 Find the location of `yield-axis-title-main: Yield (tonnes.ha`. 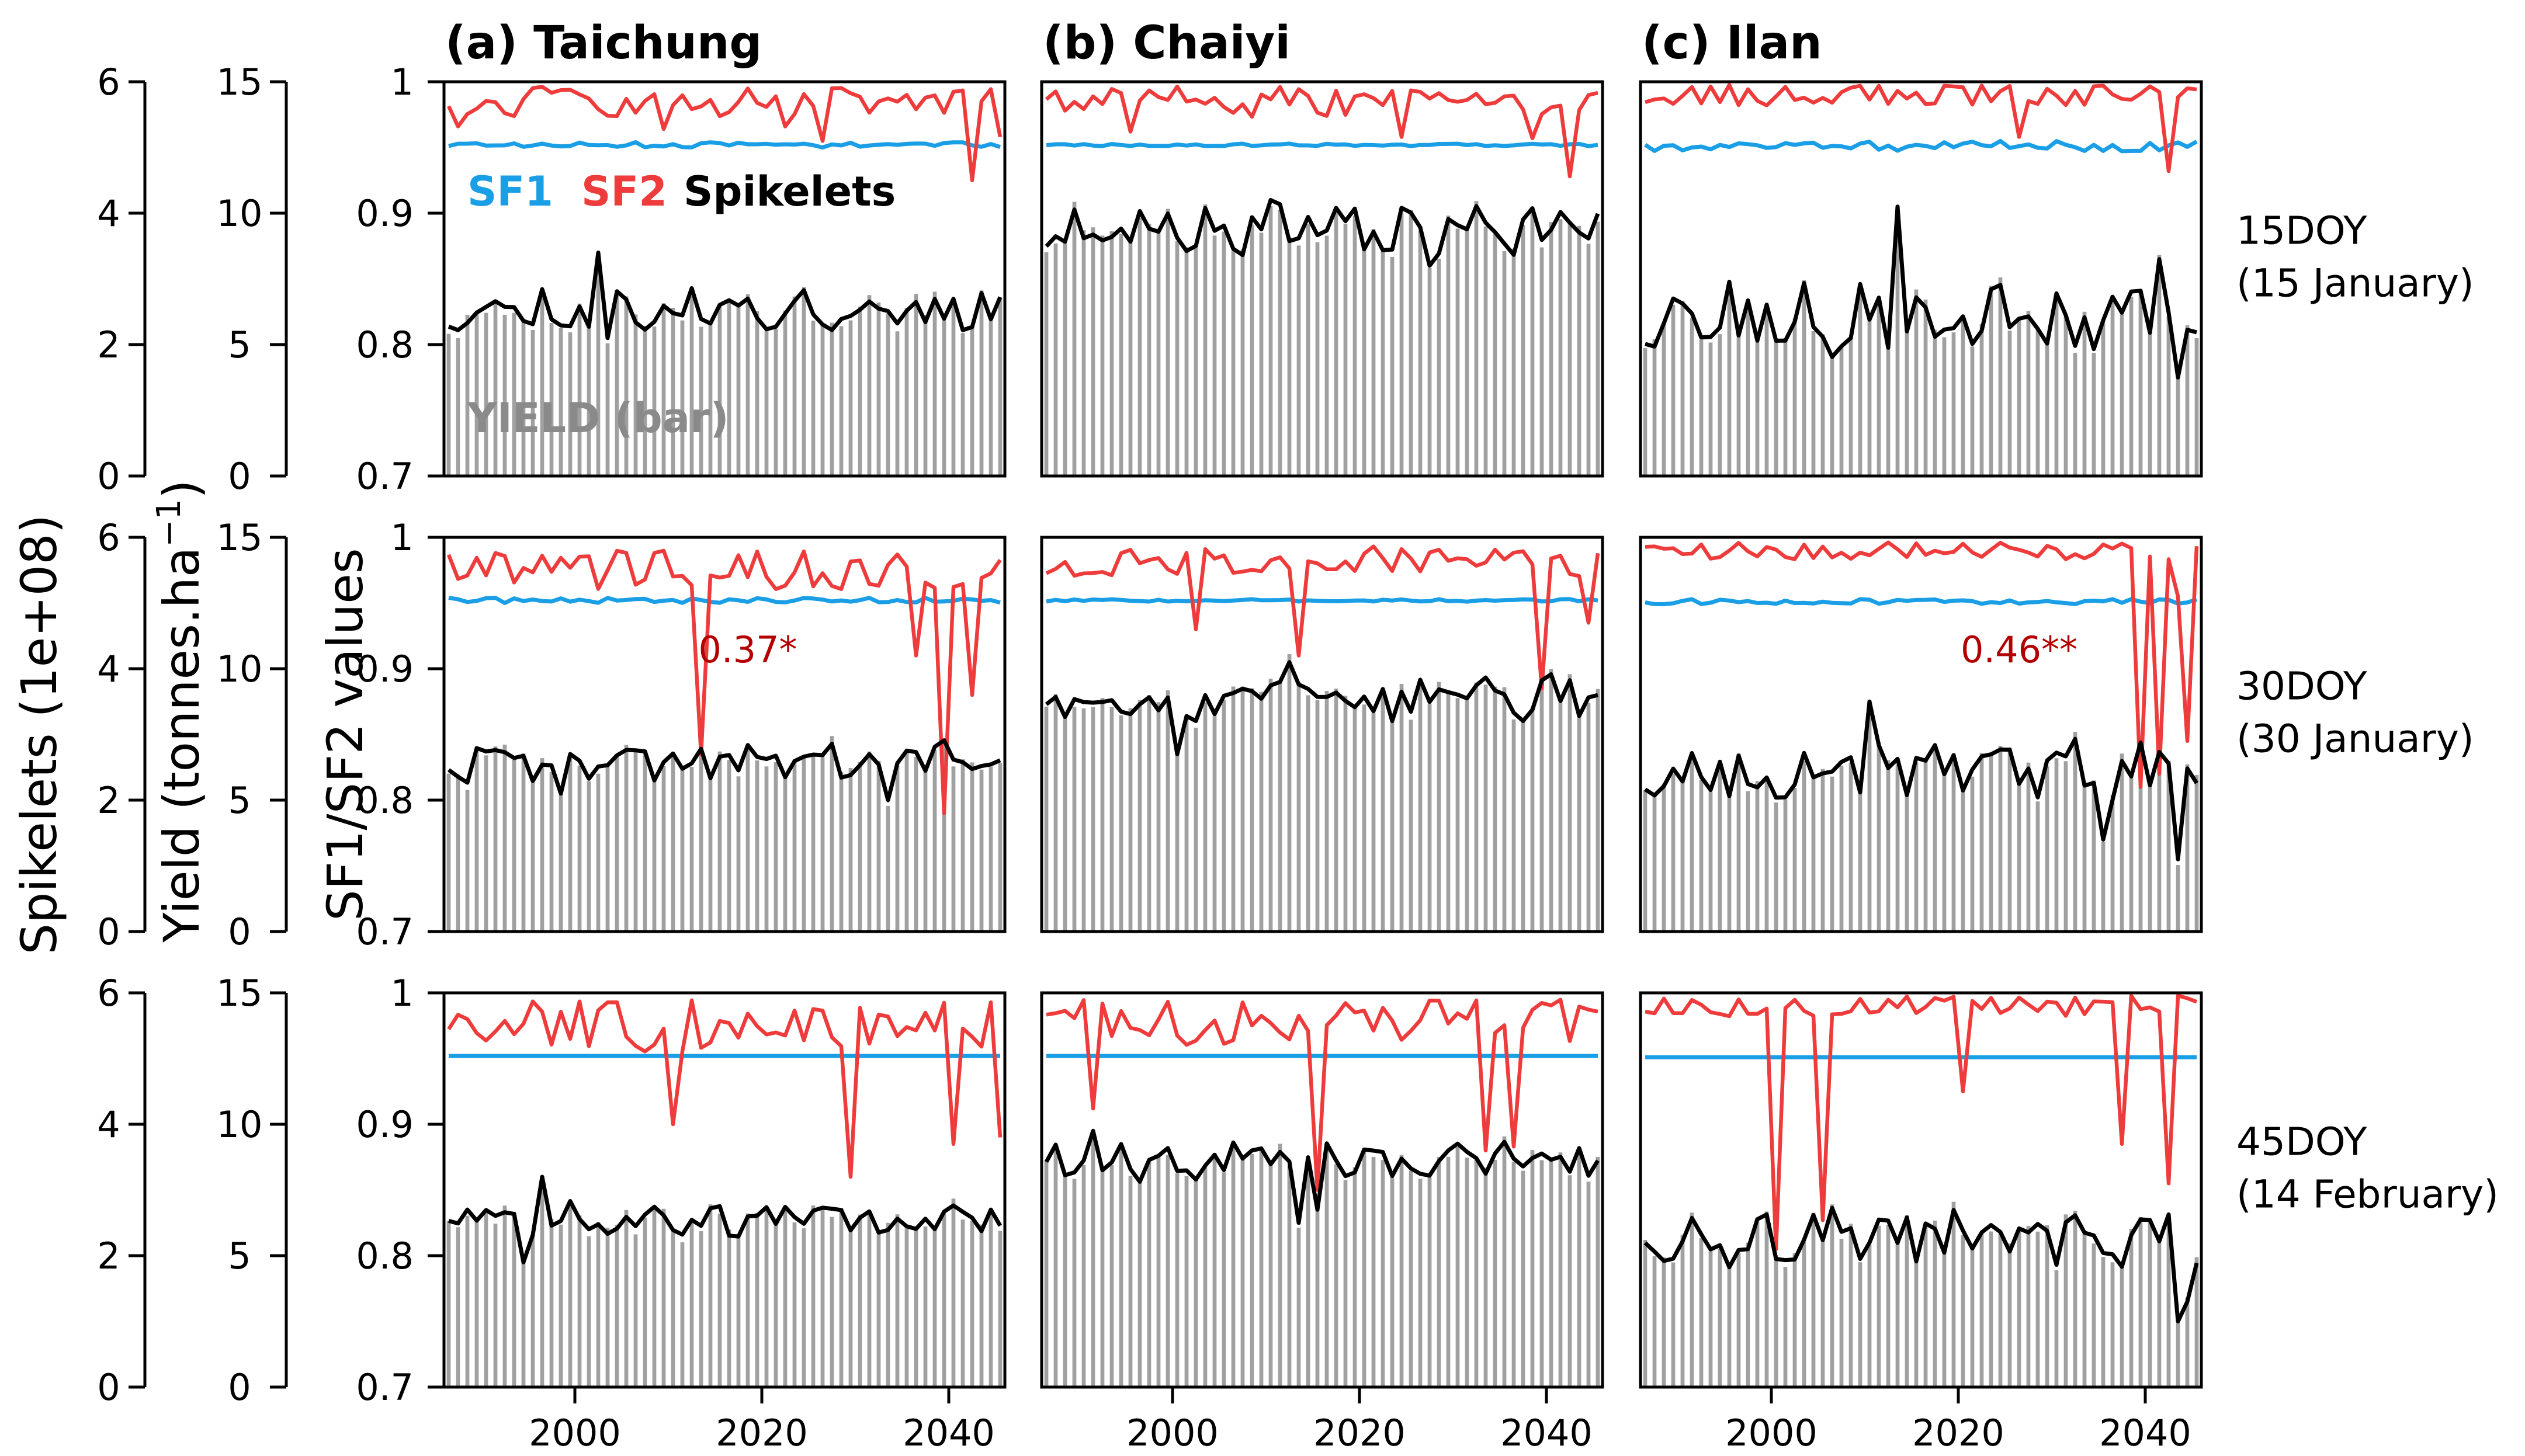

yield-axis-title-main: Yield (tonnes.ha is located at coordinates (181, 745).